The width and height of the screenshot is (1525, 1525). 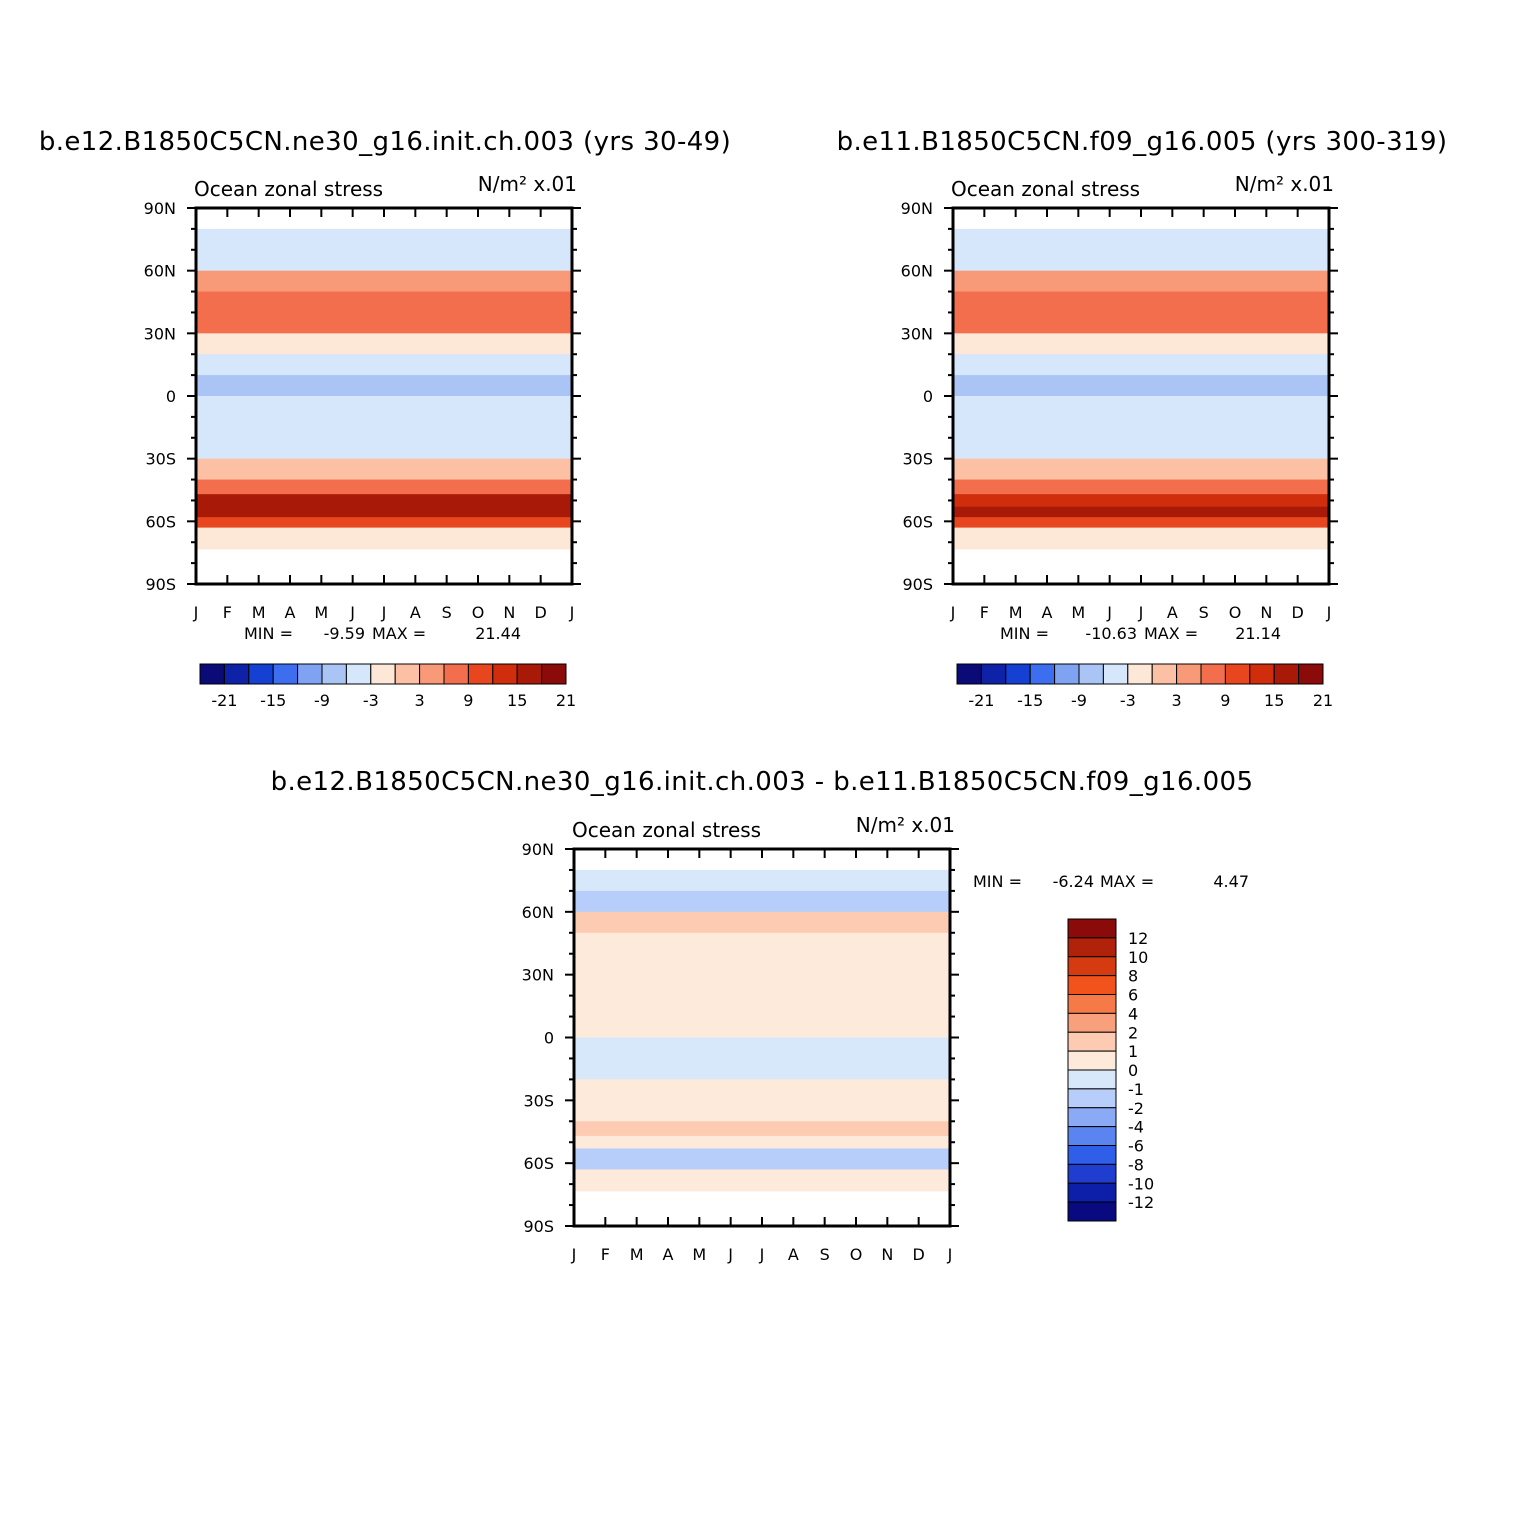 What do you see at coordinates (1138, 957) in the screenshot?
I see `colorbar-label: 10` at bounding box center [1138, 957].